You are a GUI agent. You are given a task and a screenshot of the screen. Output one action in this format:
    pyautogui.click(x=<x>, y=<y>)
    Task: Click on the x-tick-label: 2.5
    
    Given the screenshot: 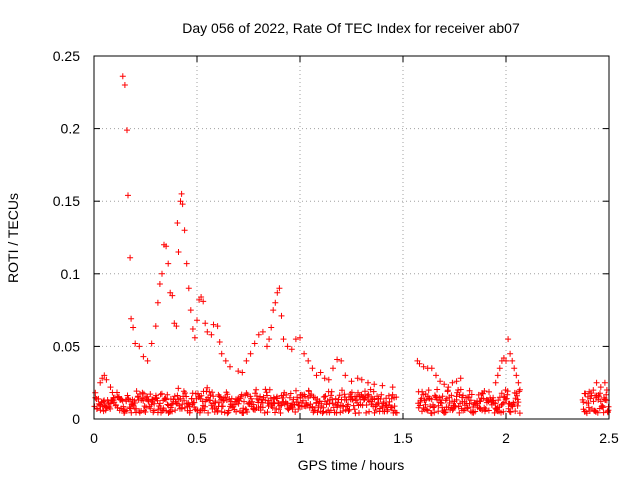 What is the action you would take?
    pyautogui.click(x=609, y=438)
    